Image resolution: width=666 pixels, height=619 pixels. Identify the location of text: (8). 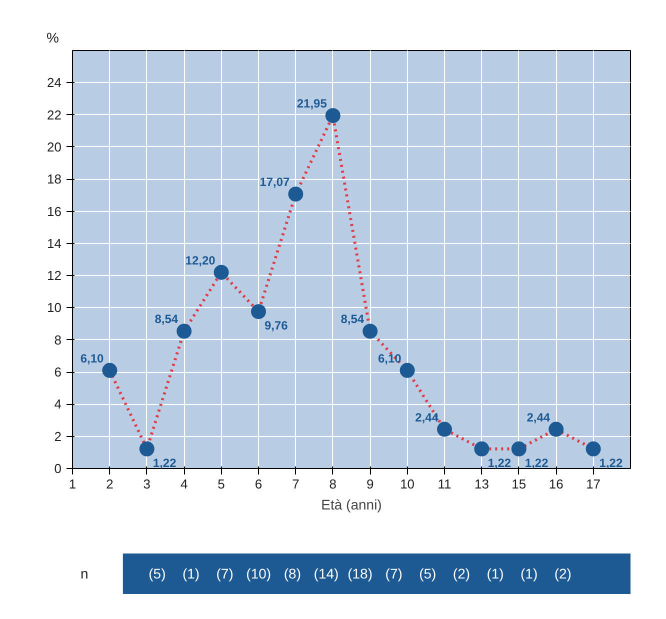
(292, 574).